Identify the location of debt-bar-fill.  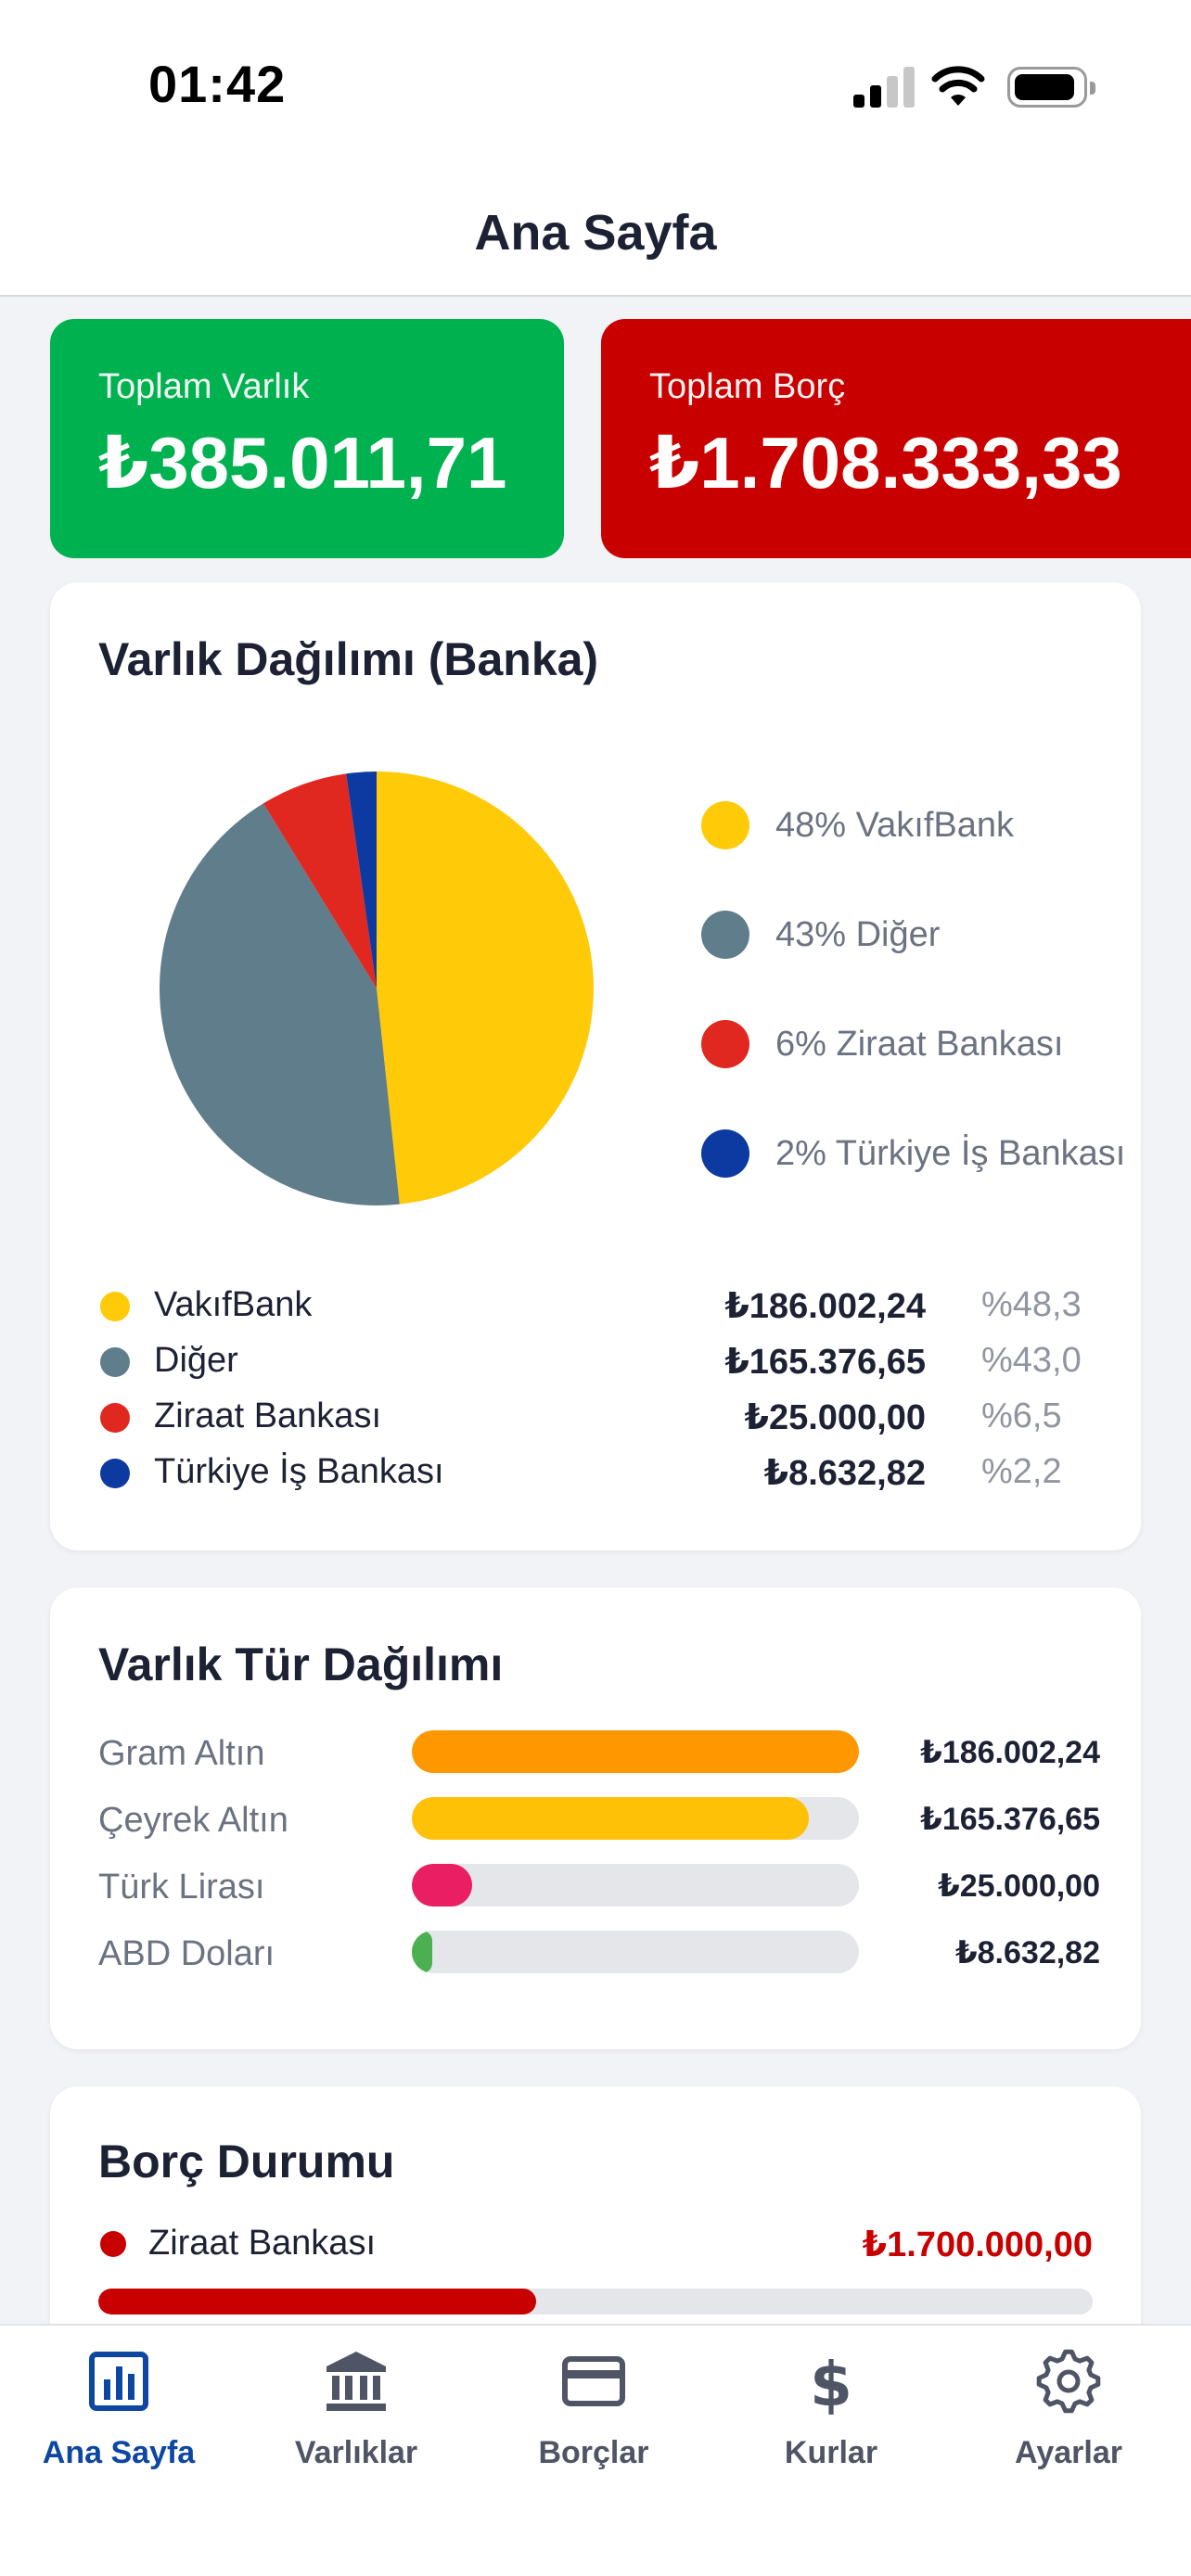
(317, 2302).